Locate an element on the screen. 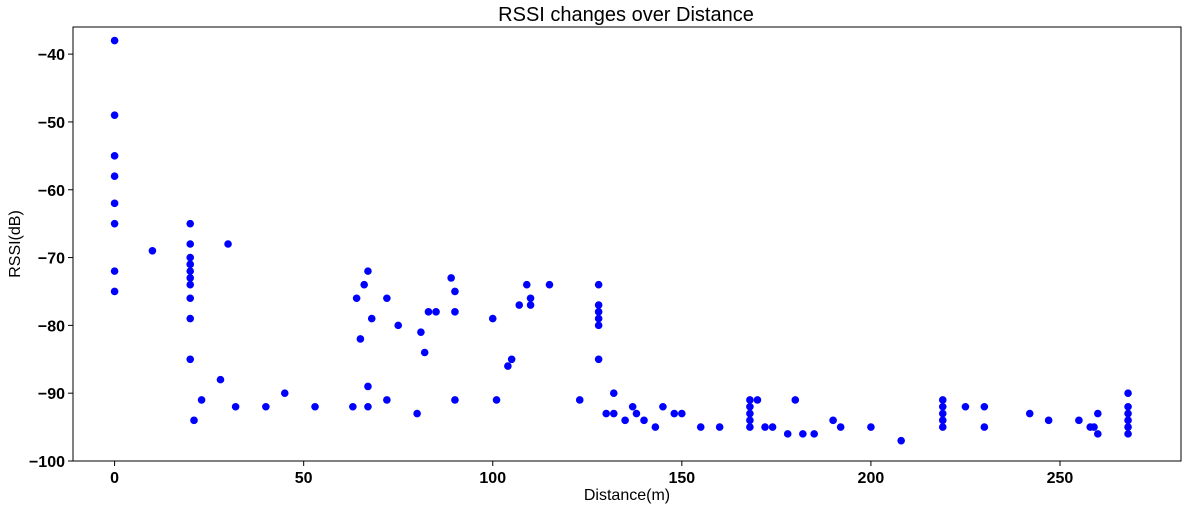 Image resolution: width=1195 pixels, height=510 pixels. y-axis-label: RSSI(dB) is located at coordinates (15, 244).